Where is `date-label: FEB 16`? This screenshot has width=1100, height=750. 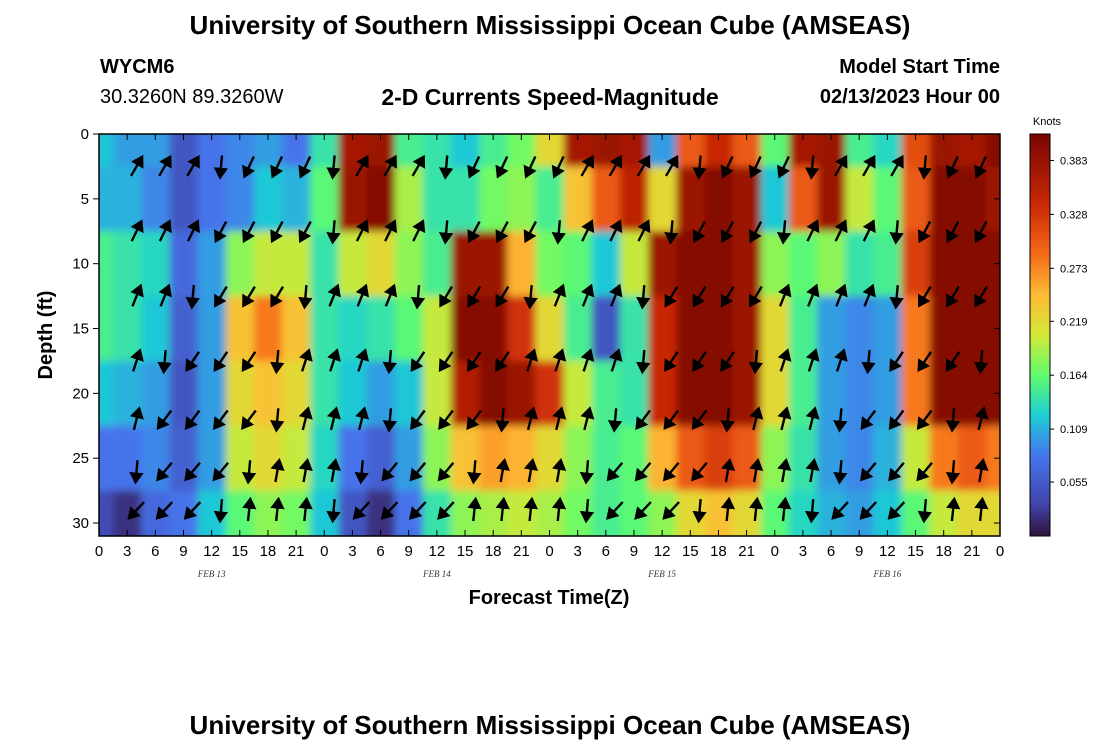 date-label: FEB 16 is located at coordinates (887, 574).